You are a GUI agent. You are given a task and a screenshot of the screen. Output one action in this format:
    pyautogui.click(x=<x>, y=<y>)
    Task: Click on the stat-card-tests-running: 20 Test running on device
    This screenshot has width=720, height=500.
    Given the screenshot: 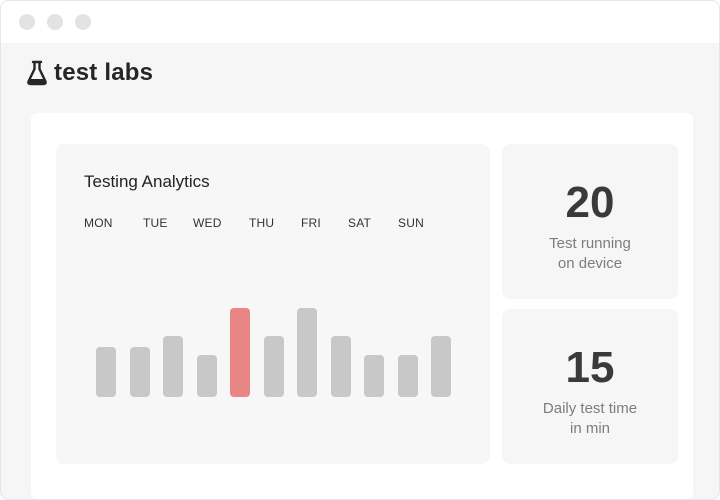 What is the action you would take?
    pyautogui.click(x=590, y=221)
    